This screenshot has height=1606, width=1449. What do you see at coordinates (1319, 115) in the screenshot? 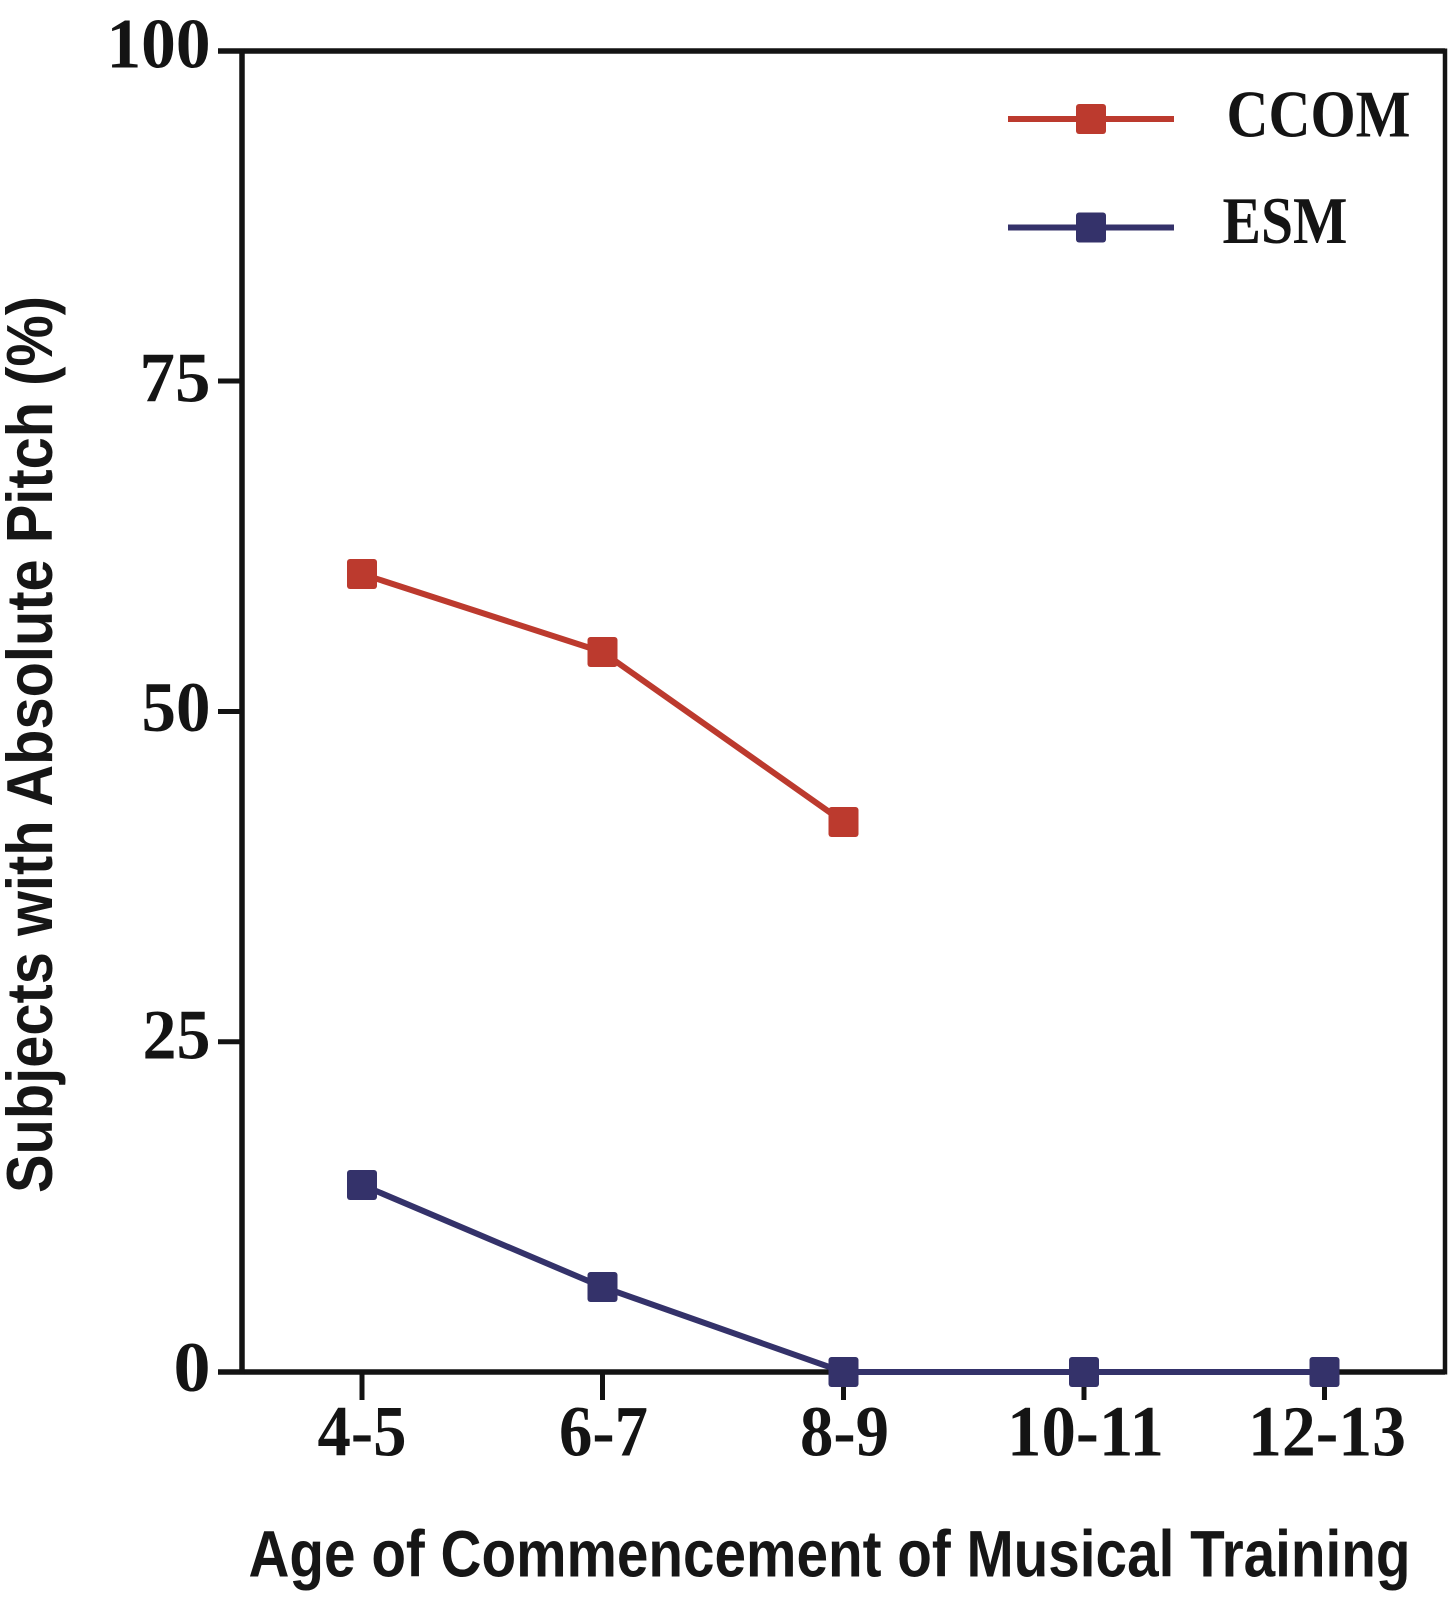
I see `svg-text: CCOM` at bounding box center [1319, 115].